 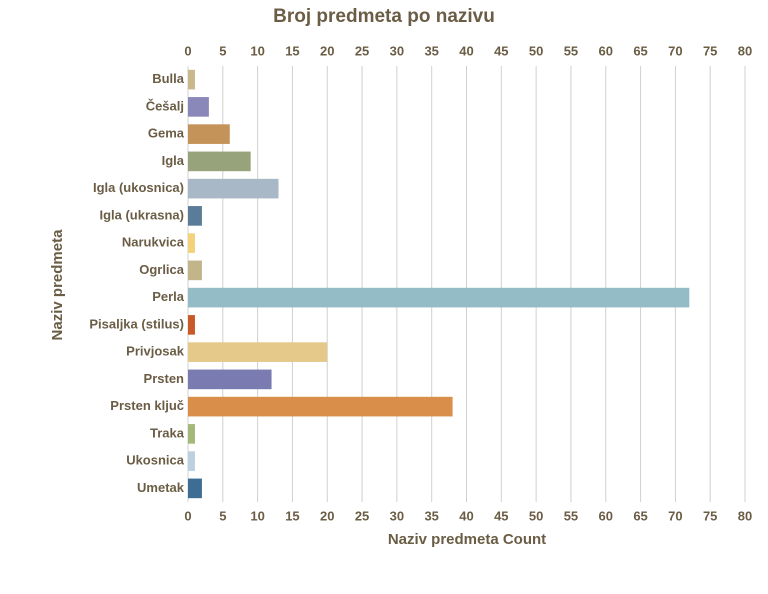 What do you see at coordinates (536, 50) in the screenshot?
I see `x-tick-label-top: 50` at bounding box center [536, 50].